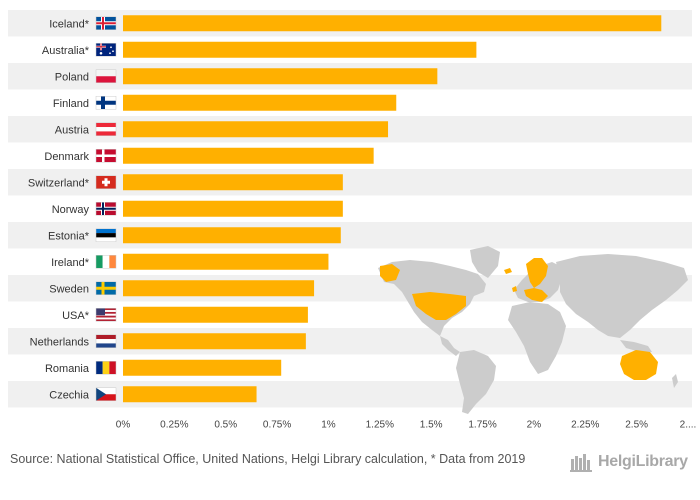 The height and width of the screenshot is (500, 700). What do you see at coordinates (106, 50) in the screenshot?
I see `australia-flag-icon` at bounding box center [106, 50].